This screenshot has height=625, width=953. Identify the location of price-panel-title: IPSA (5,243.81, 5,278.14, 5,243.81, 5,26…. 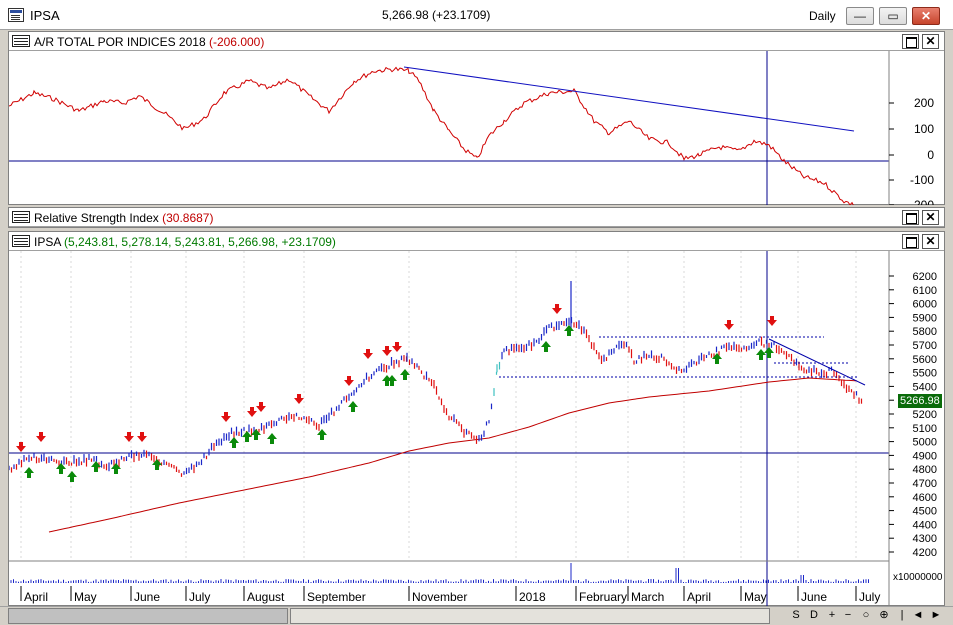
(185, 242).